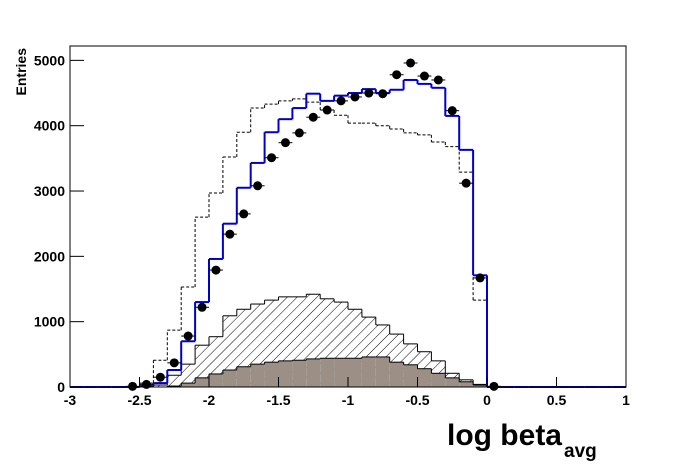  Describe the element at coordinates (49, 126) in the screenshot. I see `y-tick-label: 4000` at that location.